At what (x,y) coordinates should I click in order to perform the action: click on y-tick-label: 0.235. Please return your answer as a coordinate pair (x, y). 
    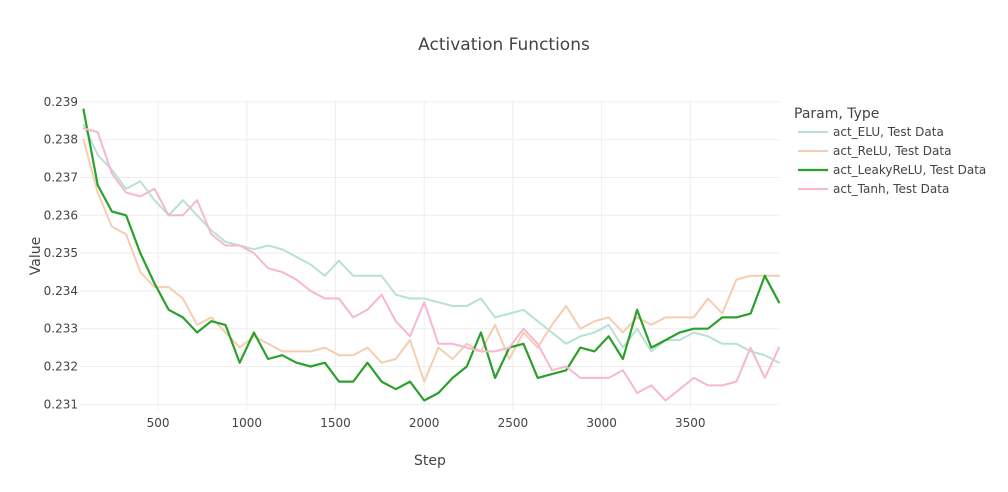
    Looking at the image, I should click on (61, 253).